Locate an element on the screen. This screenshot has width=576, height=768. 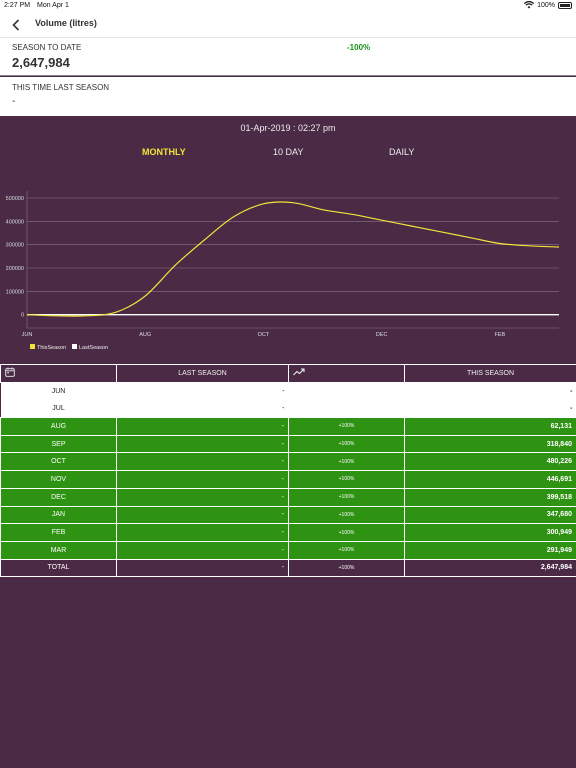
month-cell: TOTAL is located at coordinates (58, 568).